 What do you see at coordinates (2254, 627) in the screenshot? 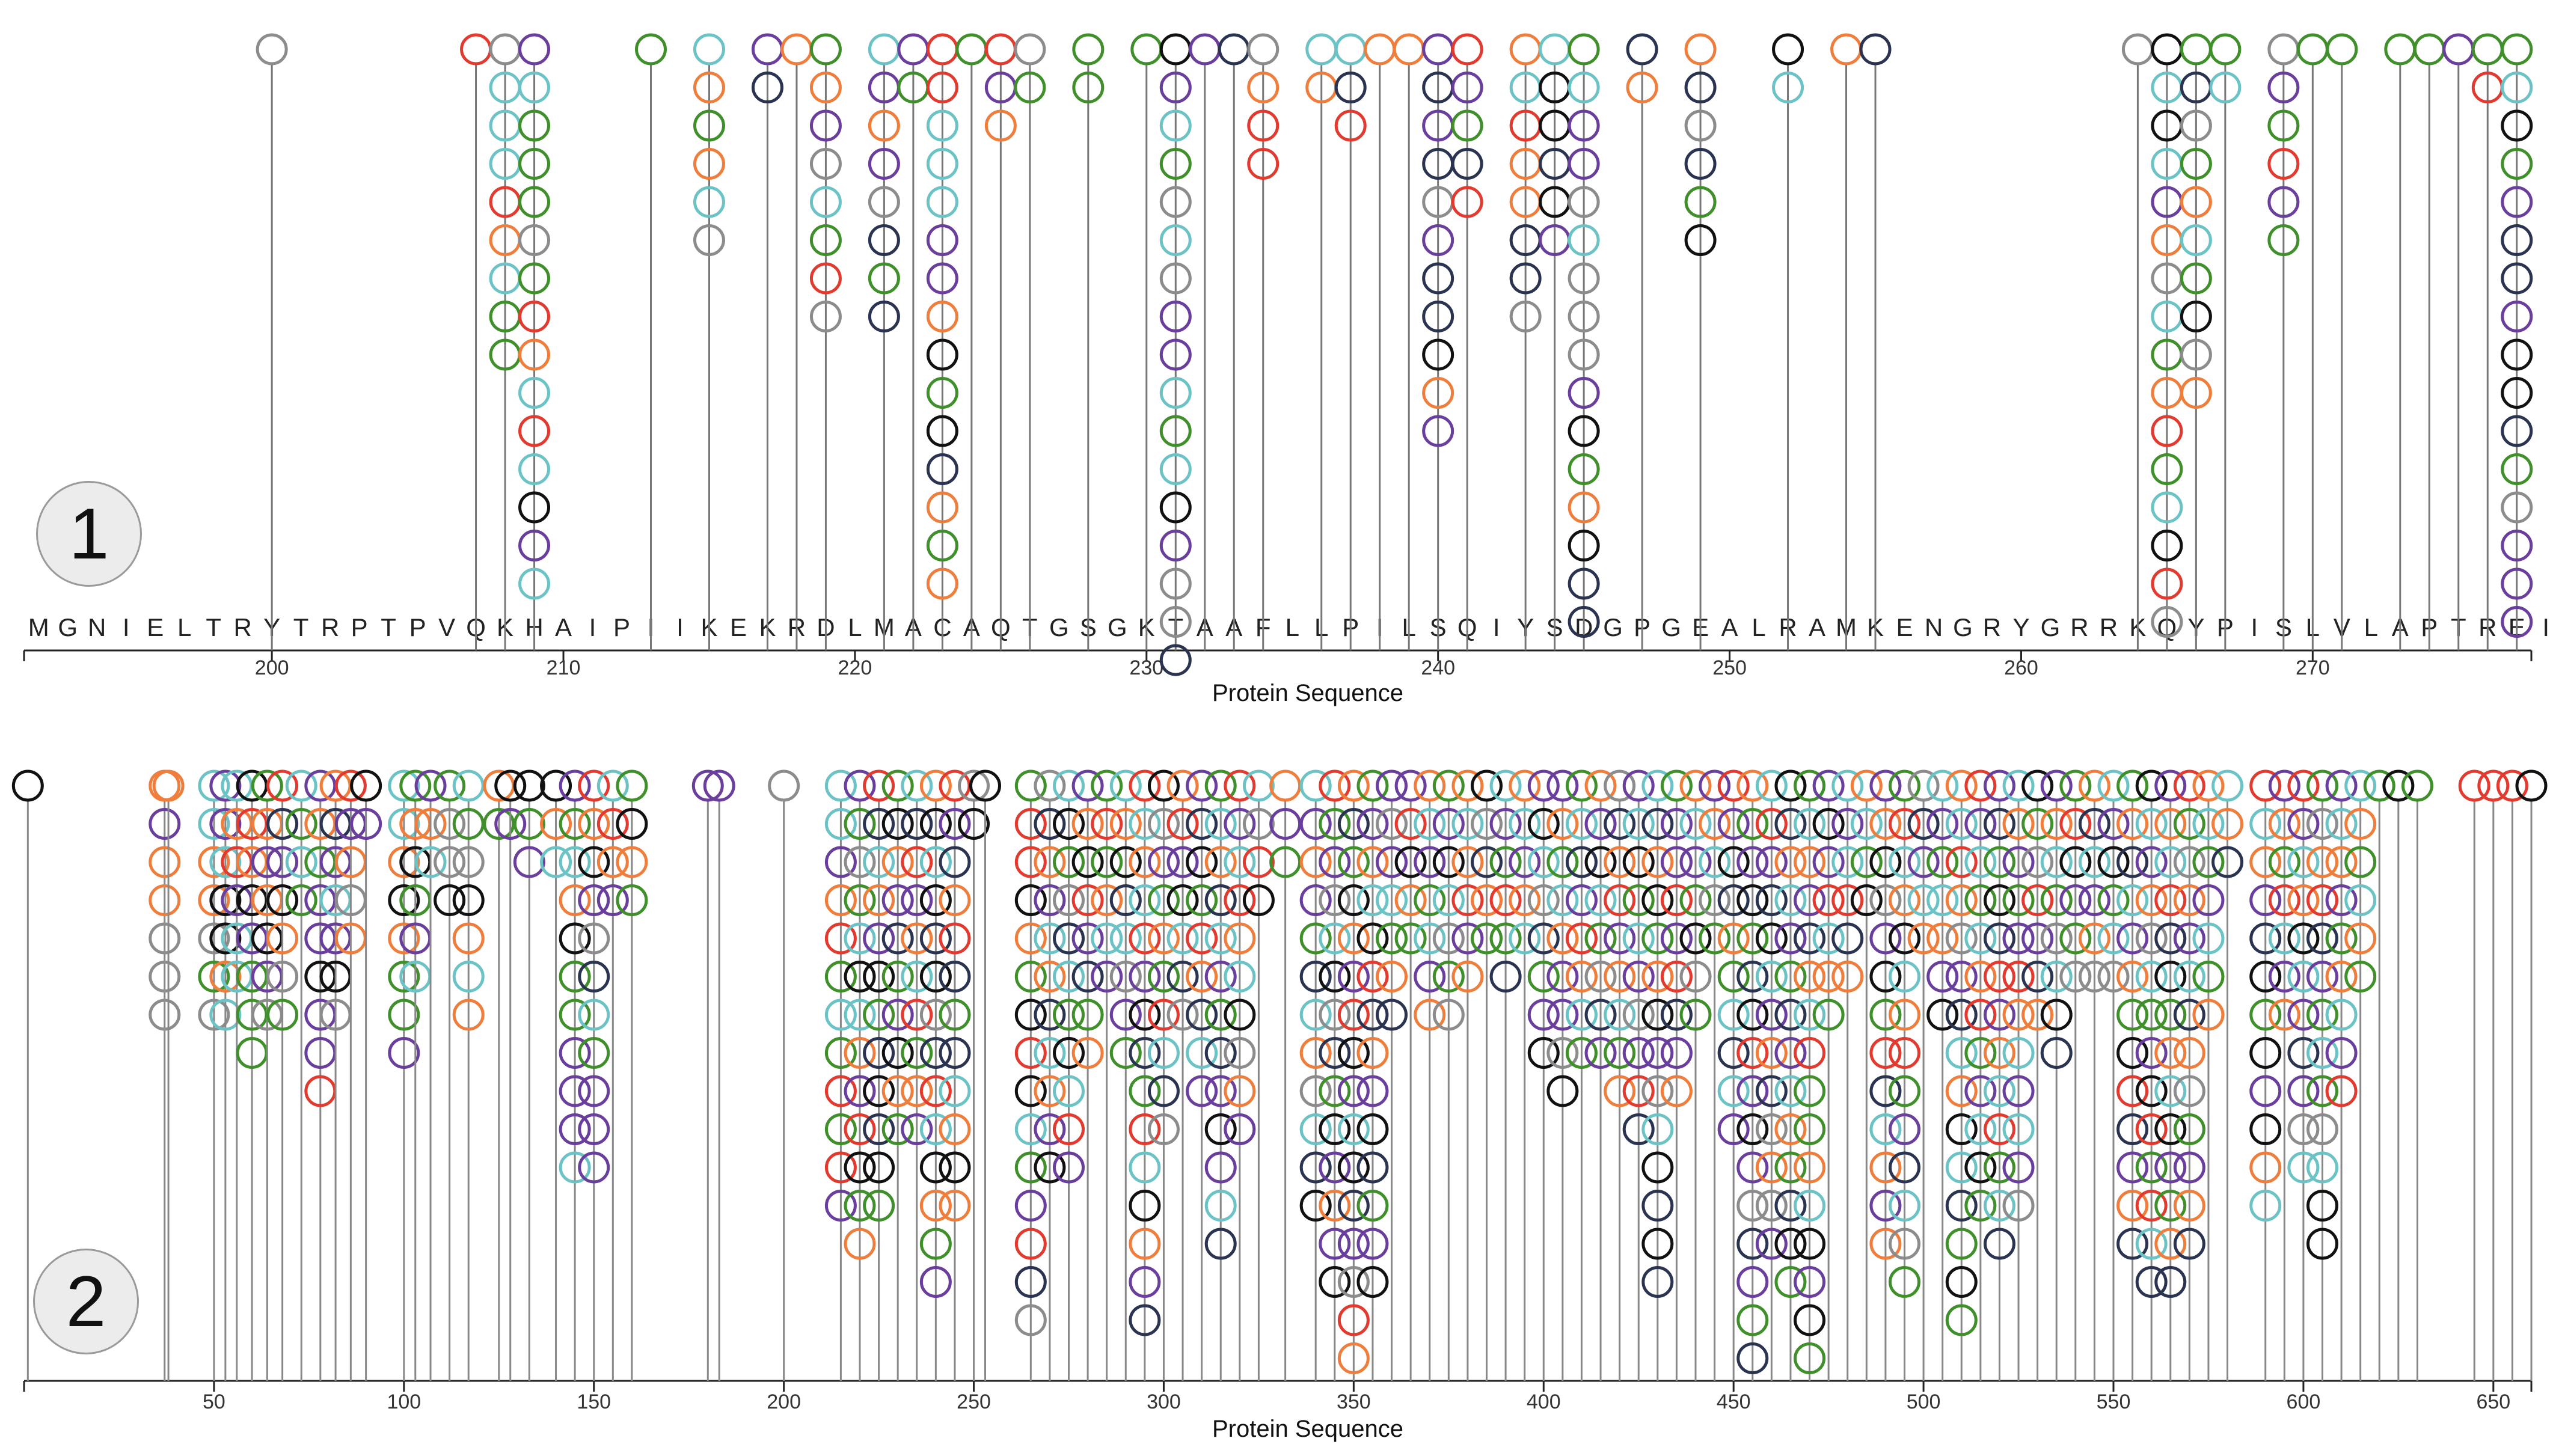
I see `sequence-residue: I` at bounding box center [2254, 627].